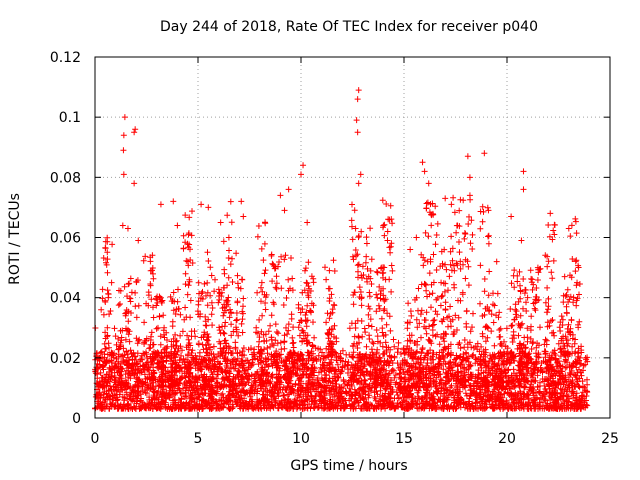  I want to click on y-tick-label: 0.06, so click(65, 239).